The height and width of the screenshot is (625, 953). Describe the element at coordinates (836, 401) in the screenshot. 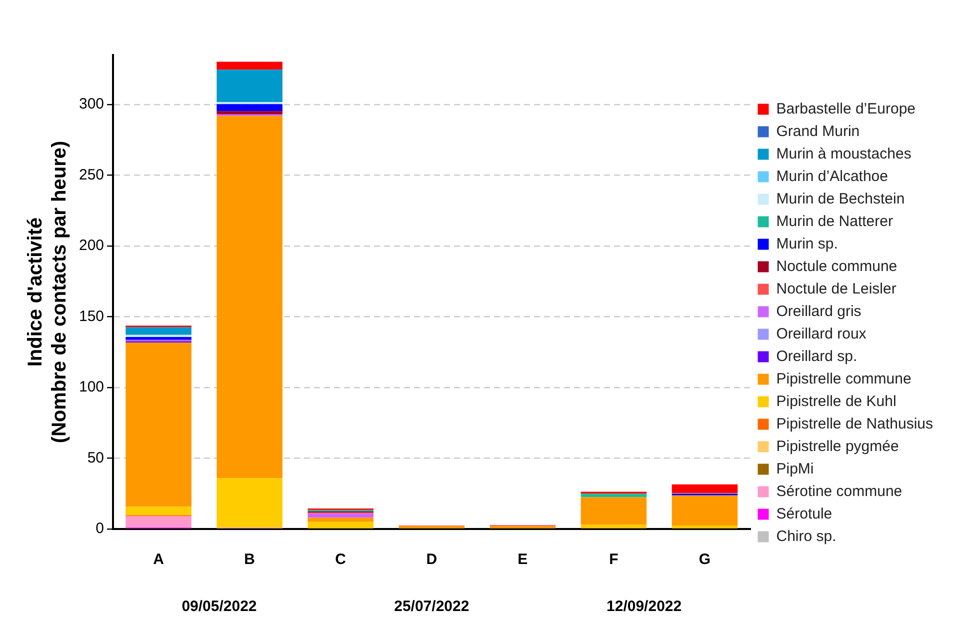

I see `legend-label: Pipistrelle de Kuhl` at that location.